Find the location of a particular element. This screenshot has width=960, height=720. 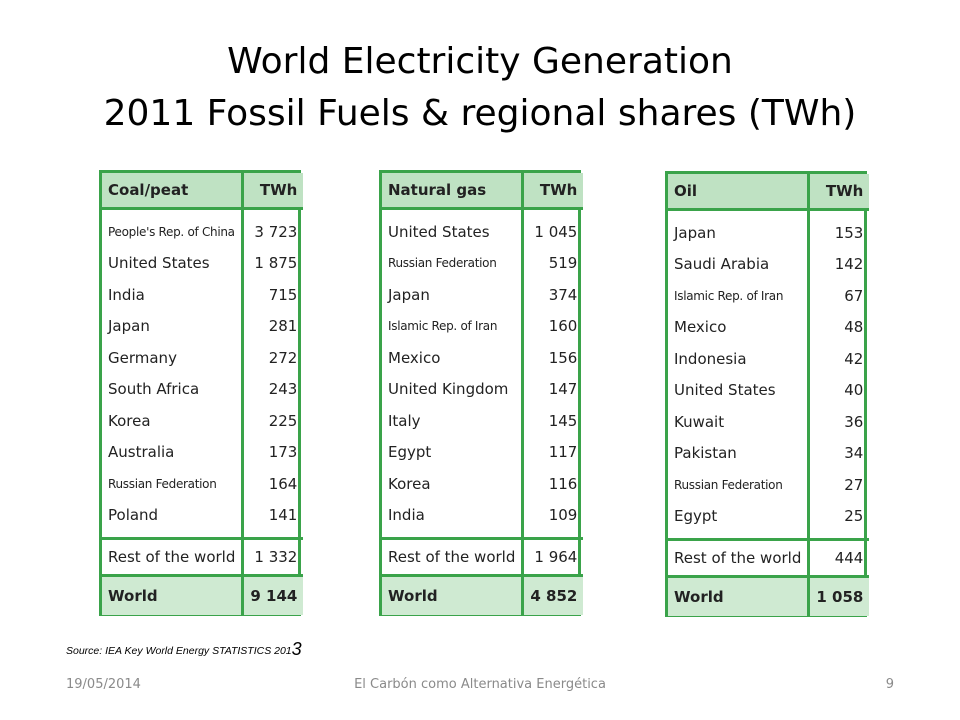

country-name: Islamic Rep. of Iran is located at coordinates (453, 326).